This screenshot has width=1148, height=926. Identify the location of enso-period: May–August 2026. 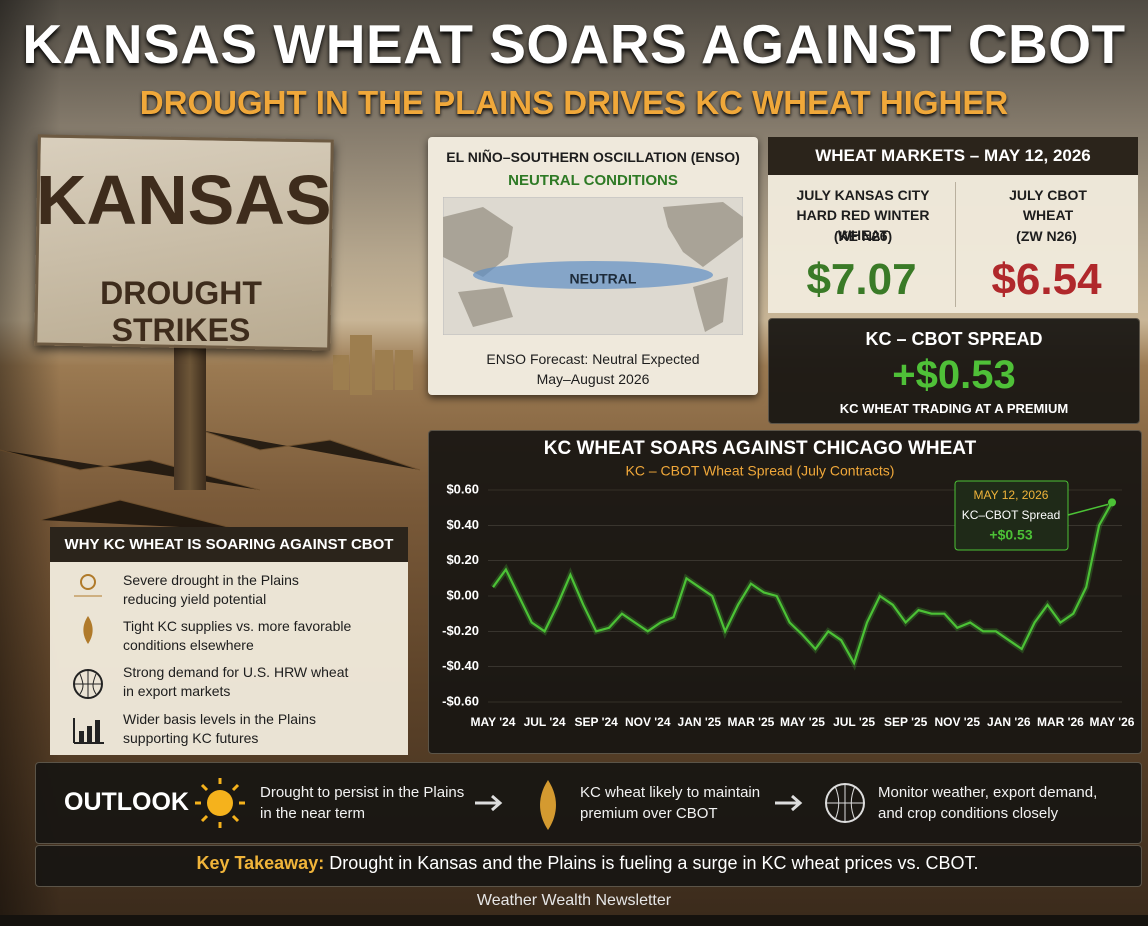
(593, 379).